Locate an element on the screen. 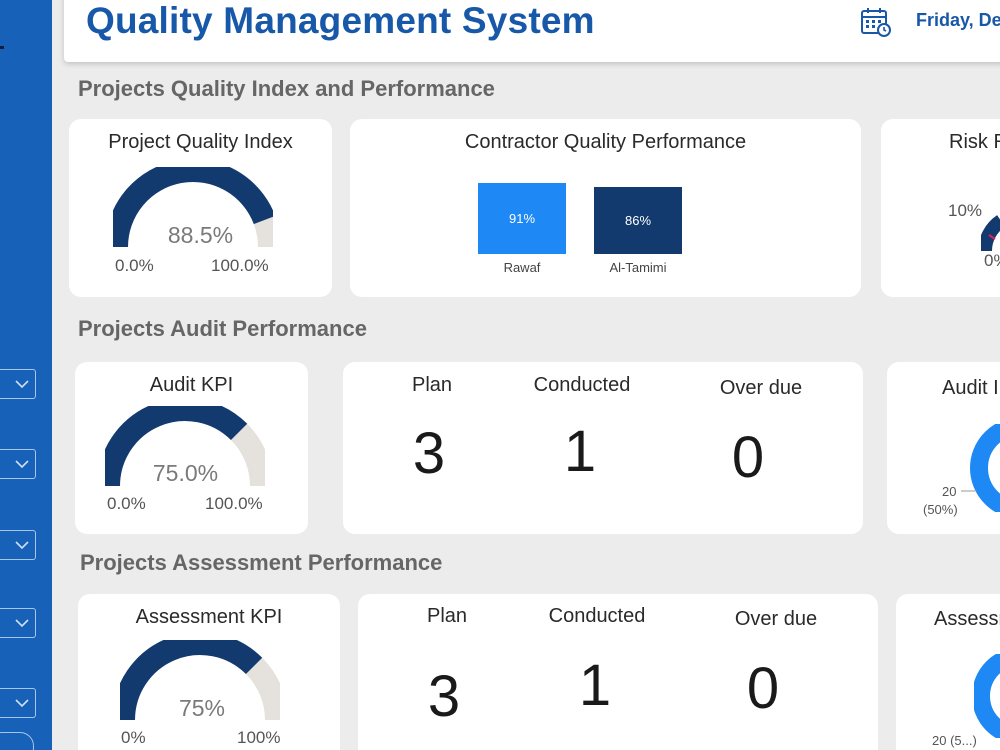 Image resolution: width=1000 pixels, height=750 pixels. bar-al-tamimi: 86% is located at coordinates (638, 220).